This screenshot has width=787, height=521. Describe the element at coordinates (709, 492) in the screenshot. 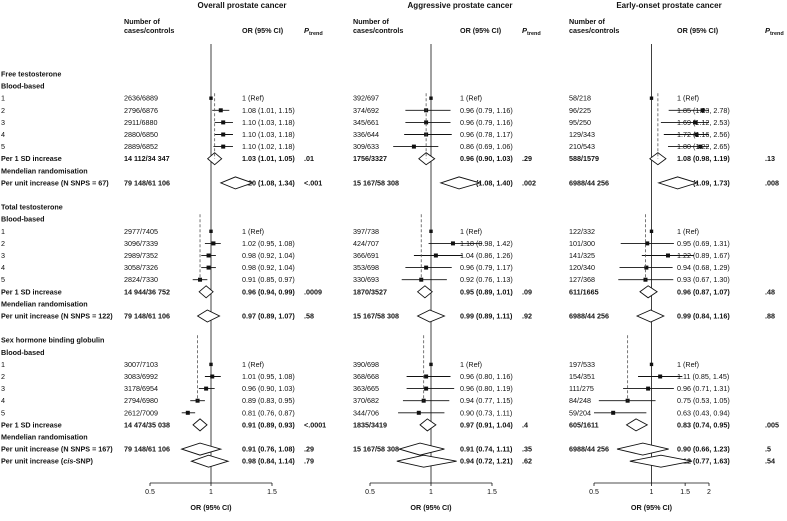

I see `x-tick-label: 2` at that location.